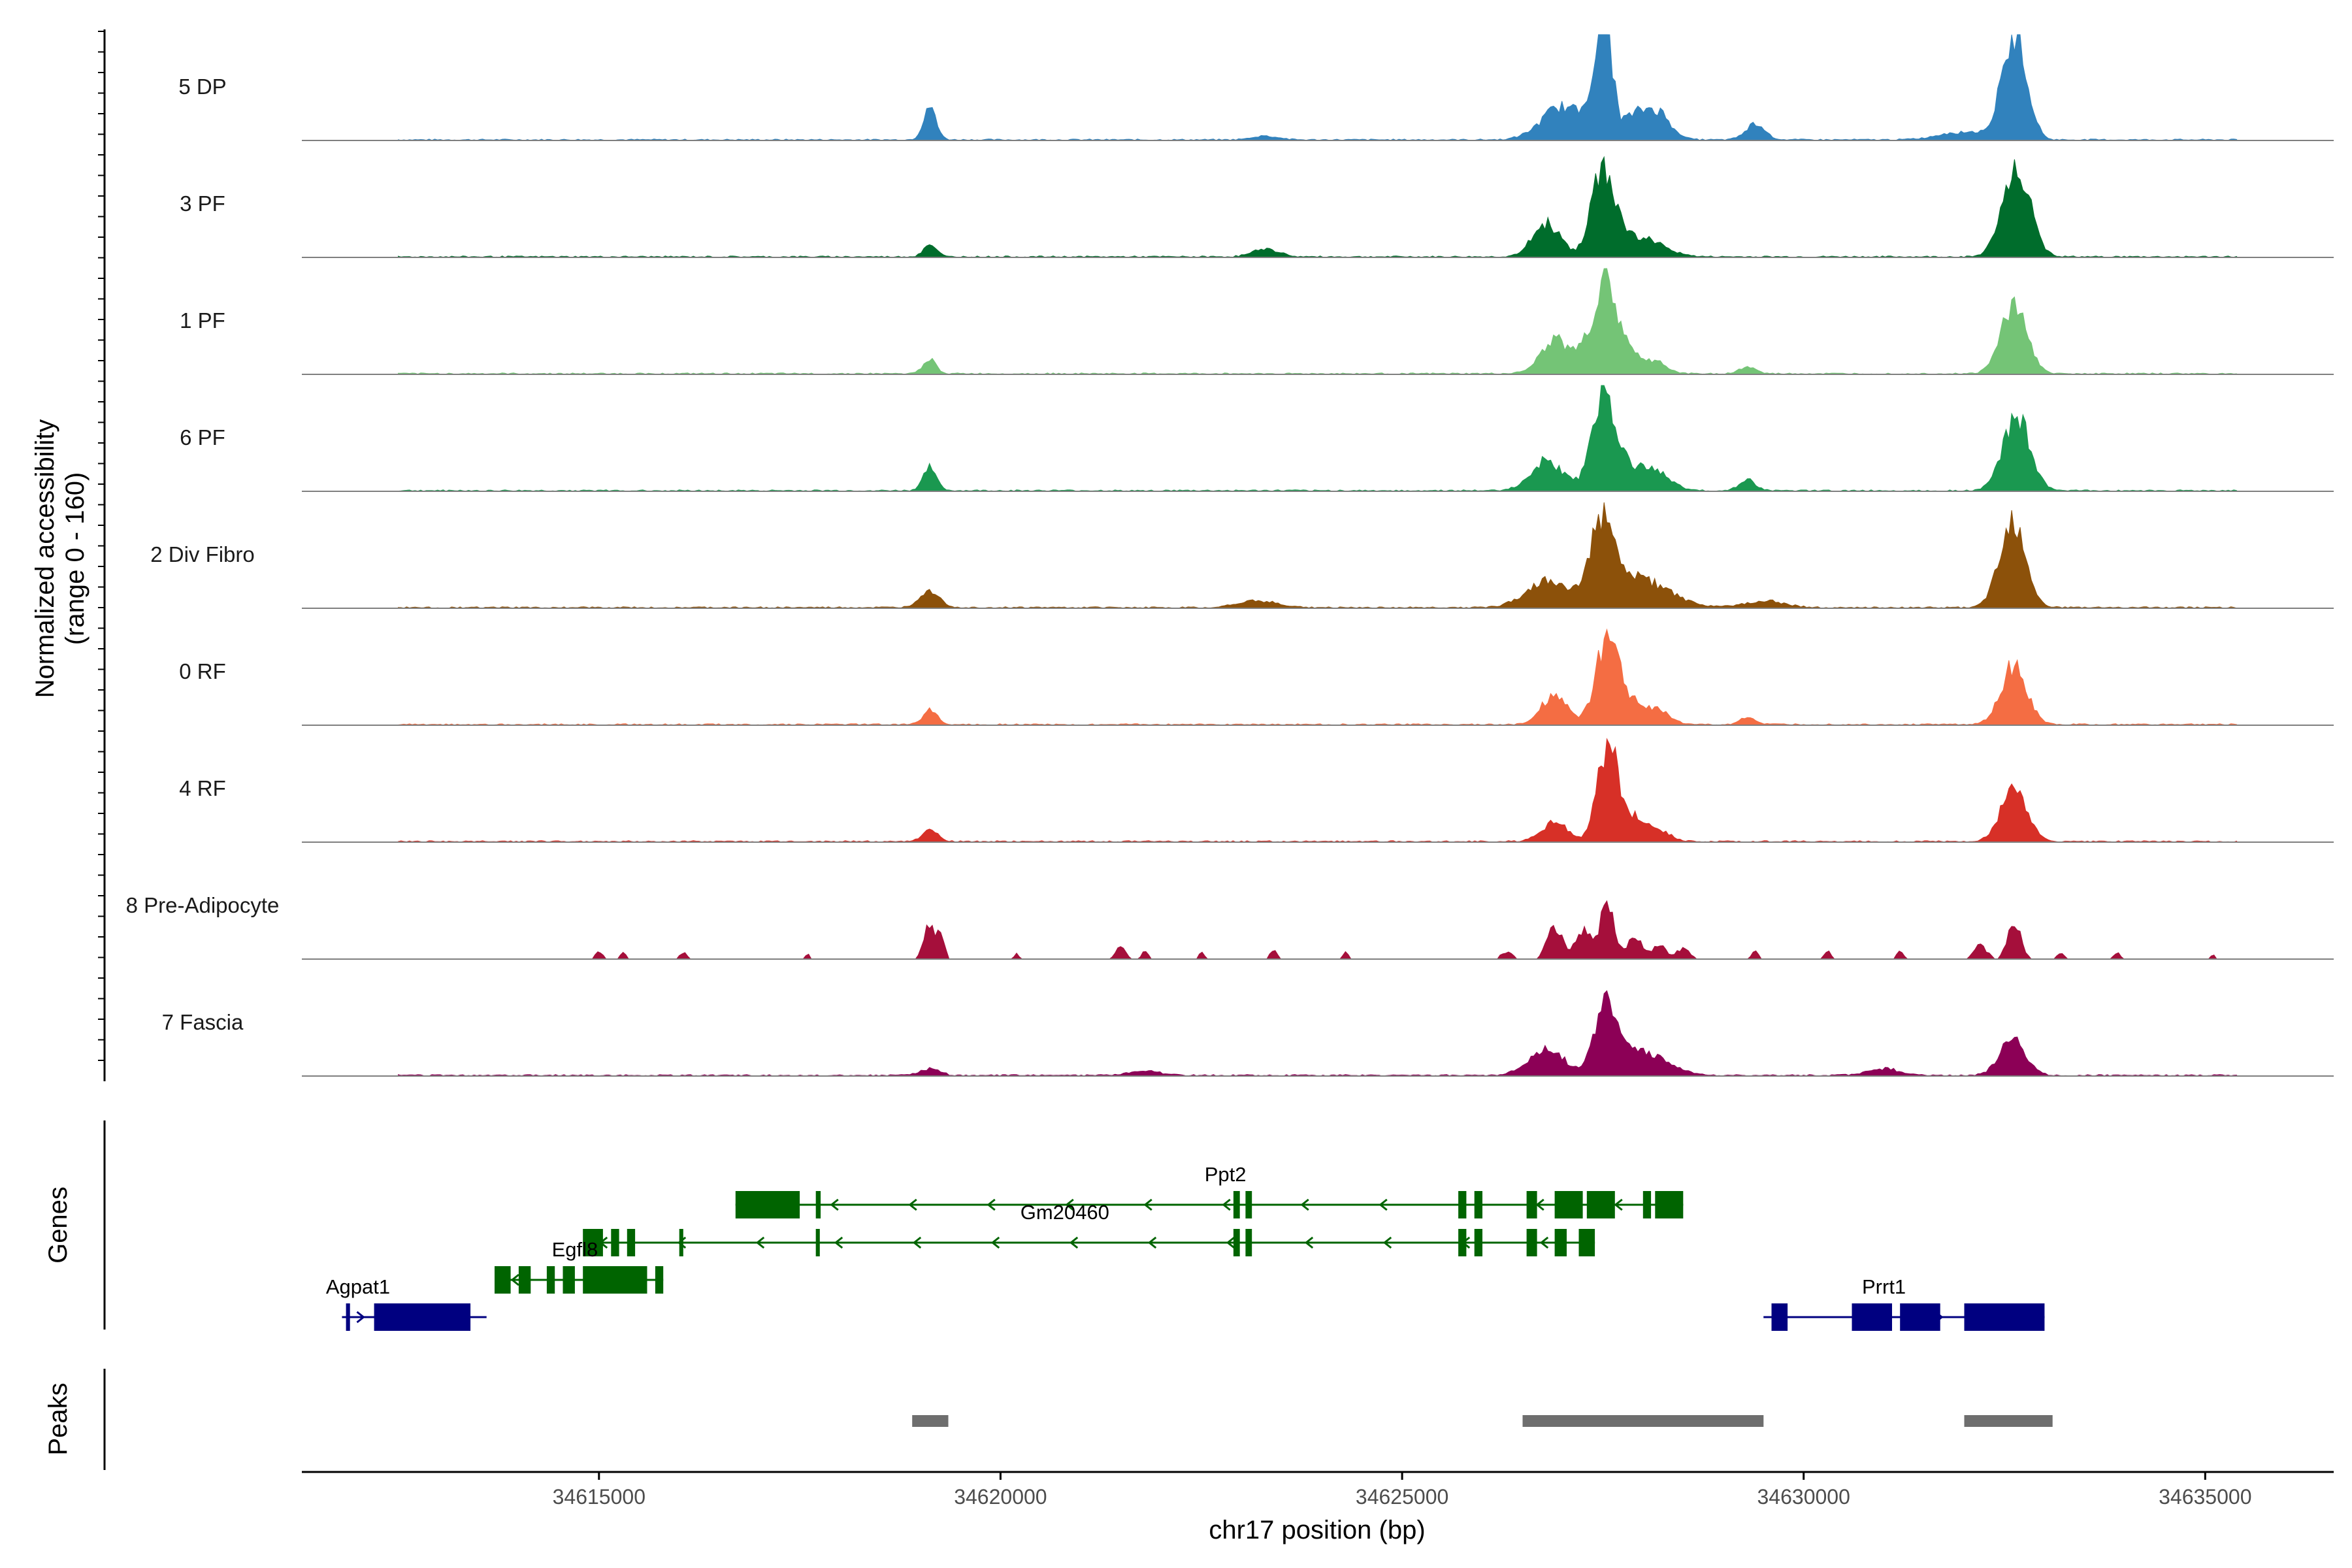 The width and height of the screenshot is (2352, 1568). I want to click on track-label: 4 RF, so click(202, 788).